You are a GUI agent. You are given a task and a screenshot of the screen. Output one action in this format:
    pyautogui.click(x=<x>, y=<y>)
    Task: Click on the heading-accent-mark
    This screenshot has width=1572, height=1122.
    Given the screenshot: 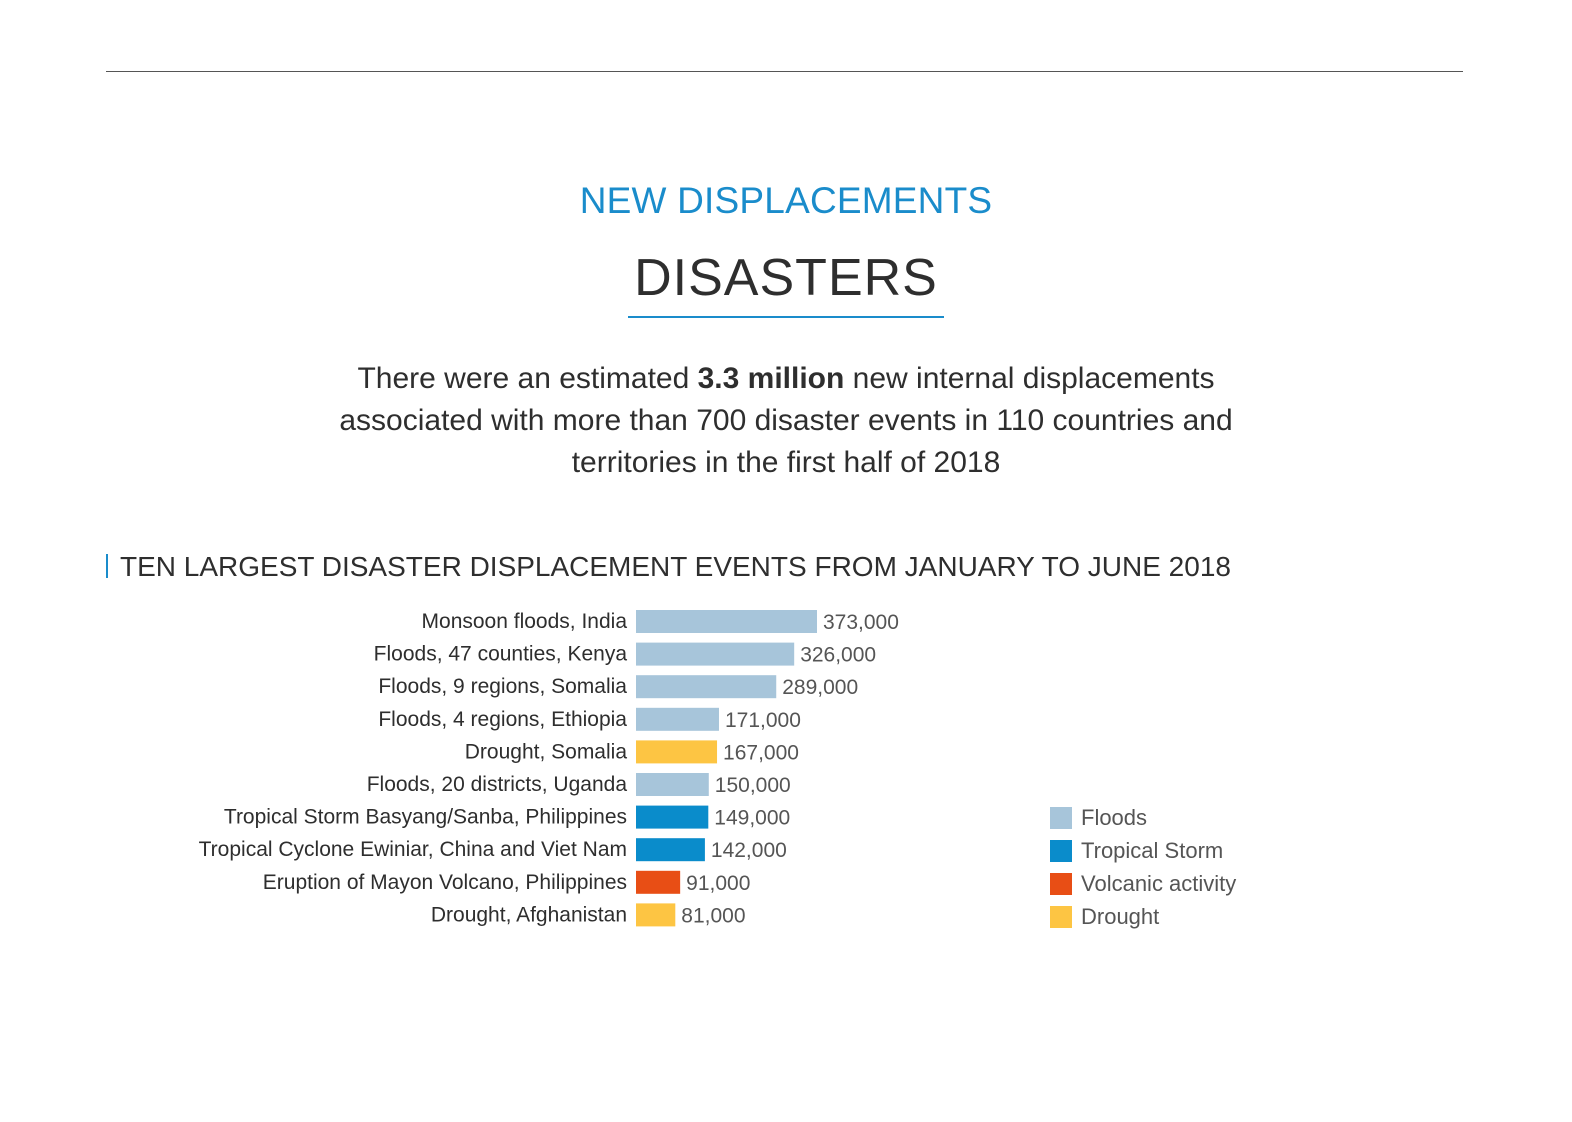 What is the action you would take?
    pyautogui.click(x=107, y=566)
    